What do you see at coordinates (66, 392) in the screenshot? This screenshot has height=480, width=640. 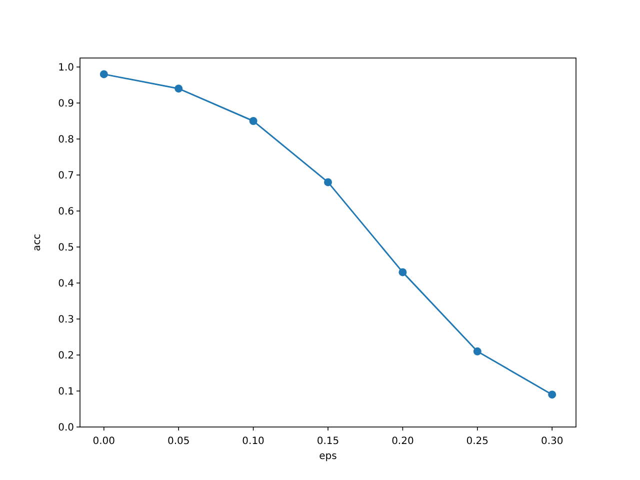 I see `y-tick-label: 0.1` at bounding box center [66, 392].